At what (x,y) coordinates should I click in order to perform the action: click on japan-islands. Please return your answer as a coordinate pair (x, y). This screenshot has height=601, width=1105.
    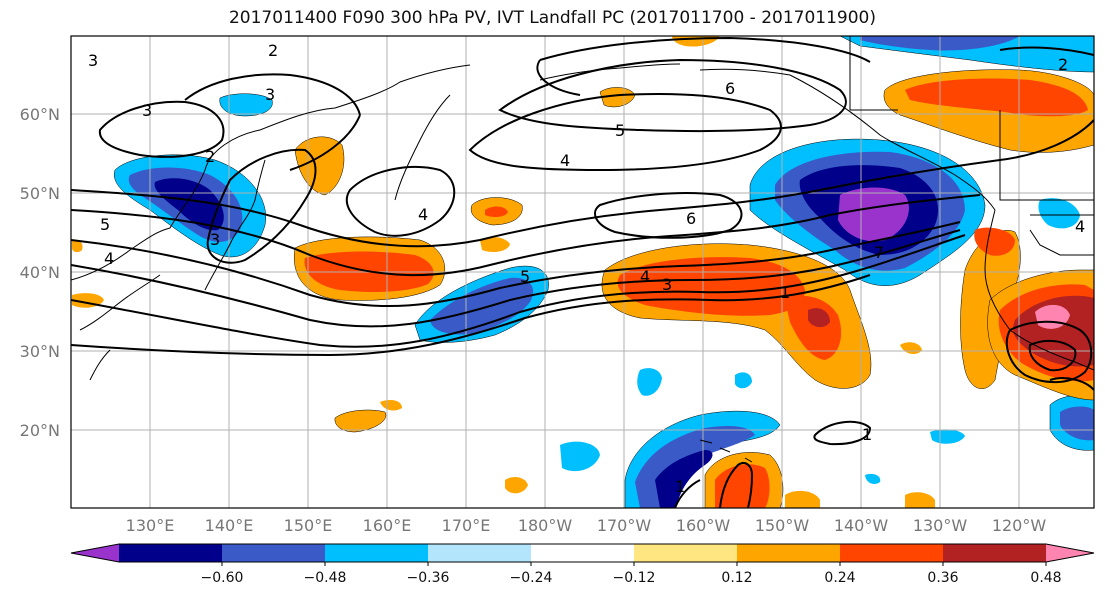
    Looking at the image, I should click on (235, 225).